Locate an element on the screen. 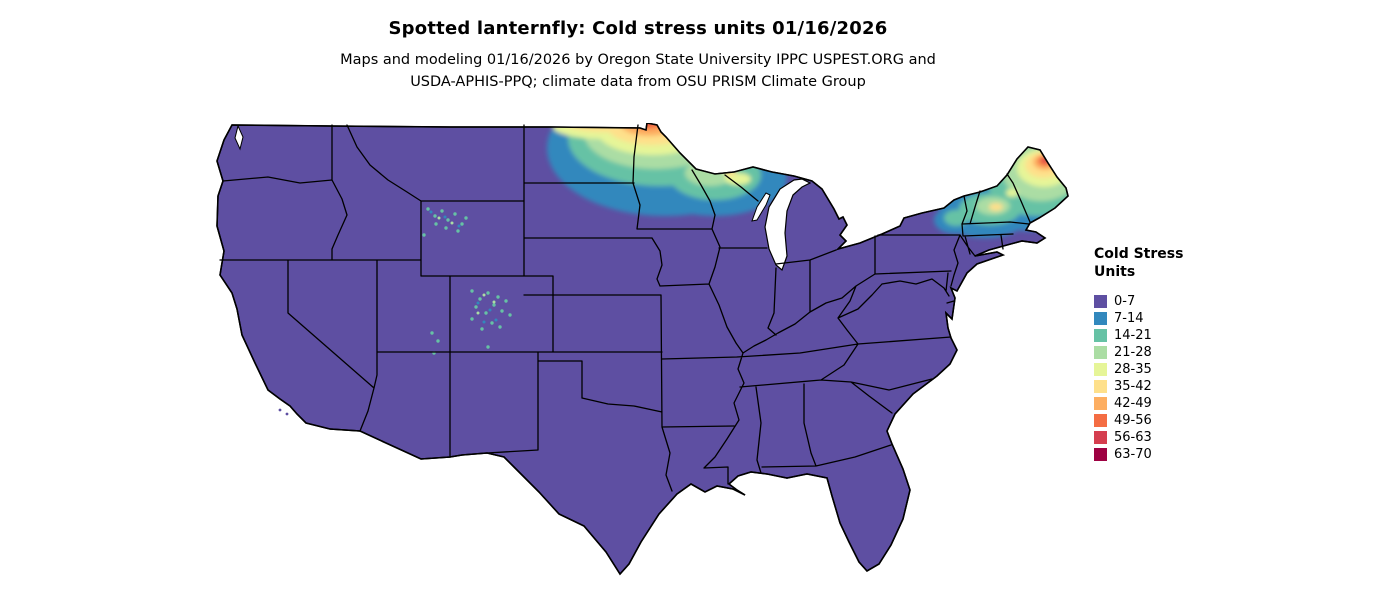 The height and width of the screenshot is (594, 1400). legend-label: 35-42 is located at coordinates (1133, 386).